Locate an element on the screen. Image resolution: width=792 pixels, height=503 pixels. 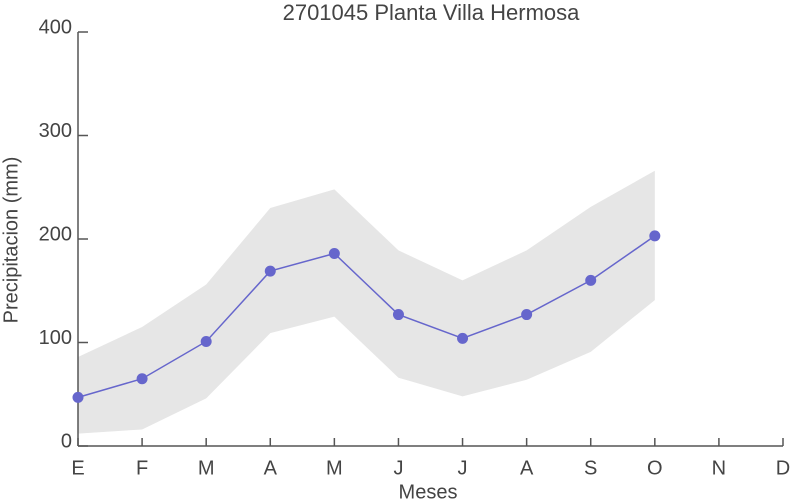
x-axis-label: Meses is located at coordinates (428, 492).